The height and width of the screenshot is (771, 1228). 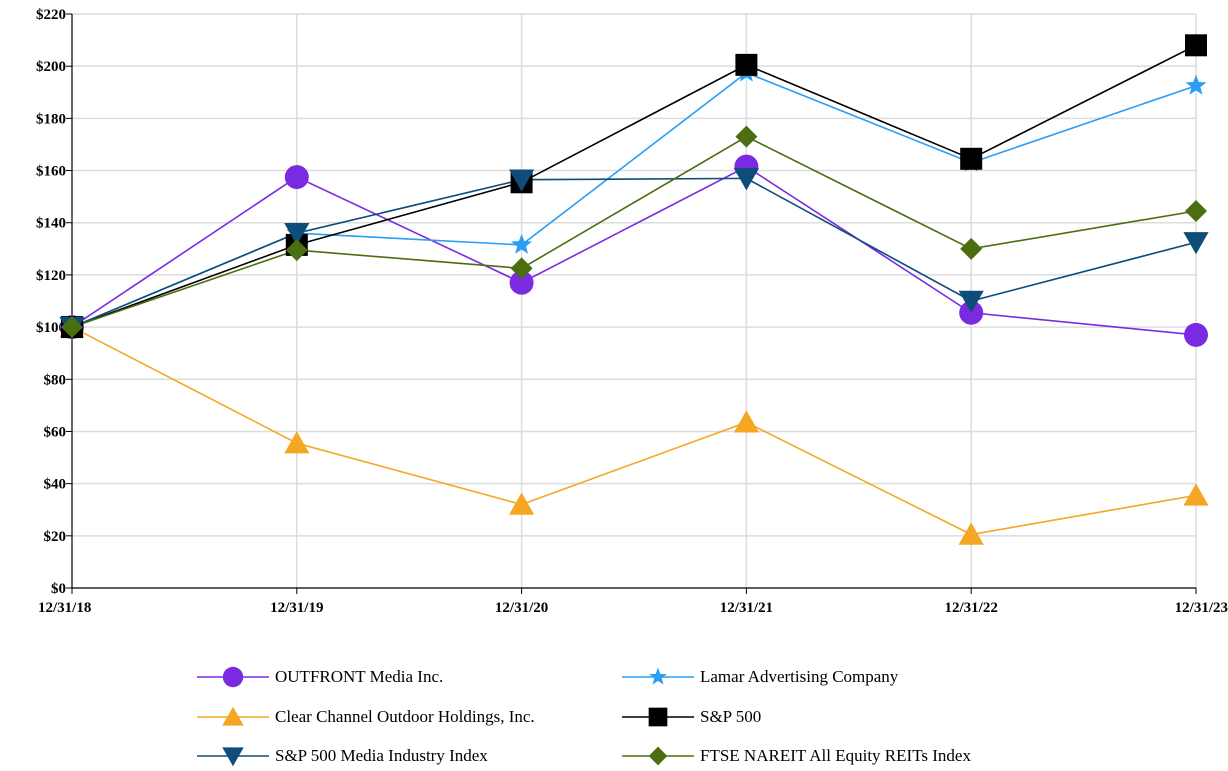 What do you see at coordinates (51, 328) in the screenshot?
I see `y-tick-label: $100` at bounding box center [51, 328].